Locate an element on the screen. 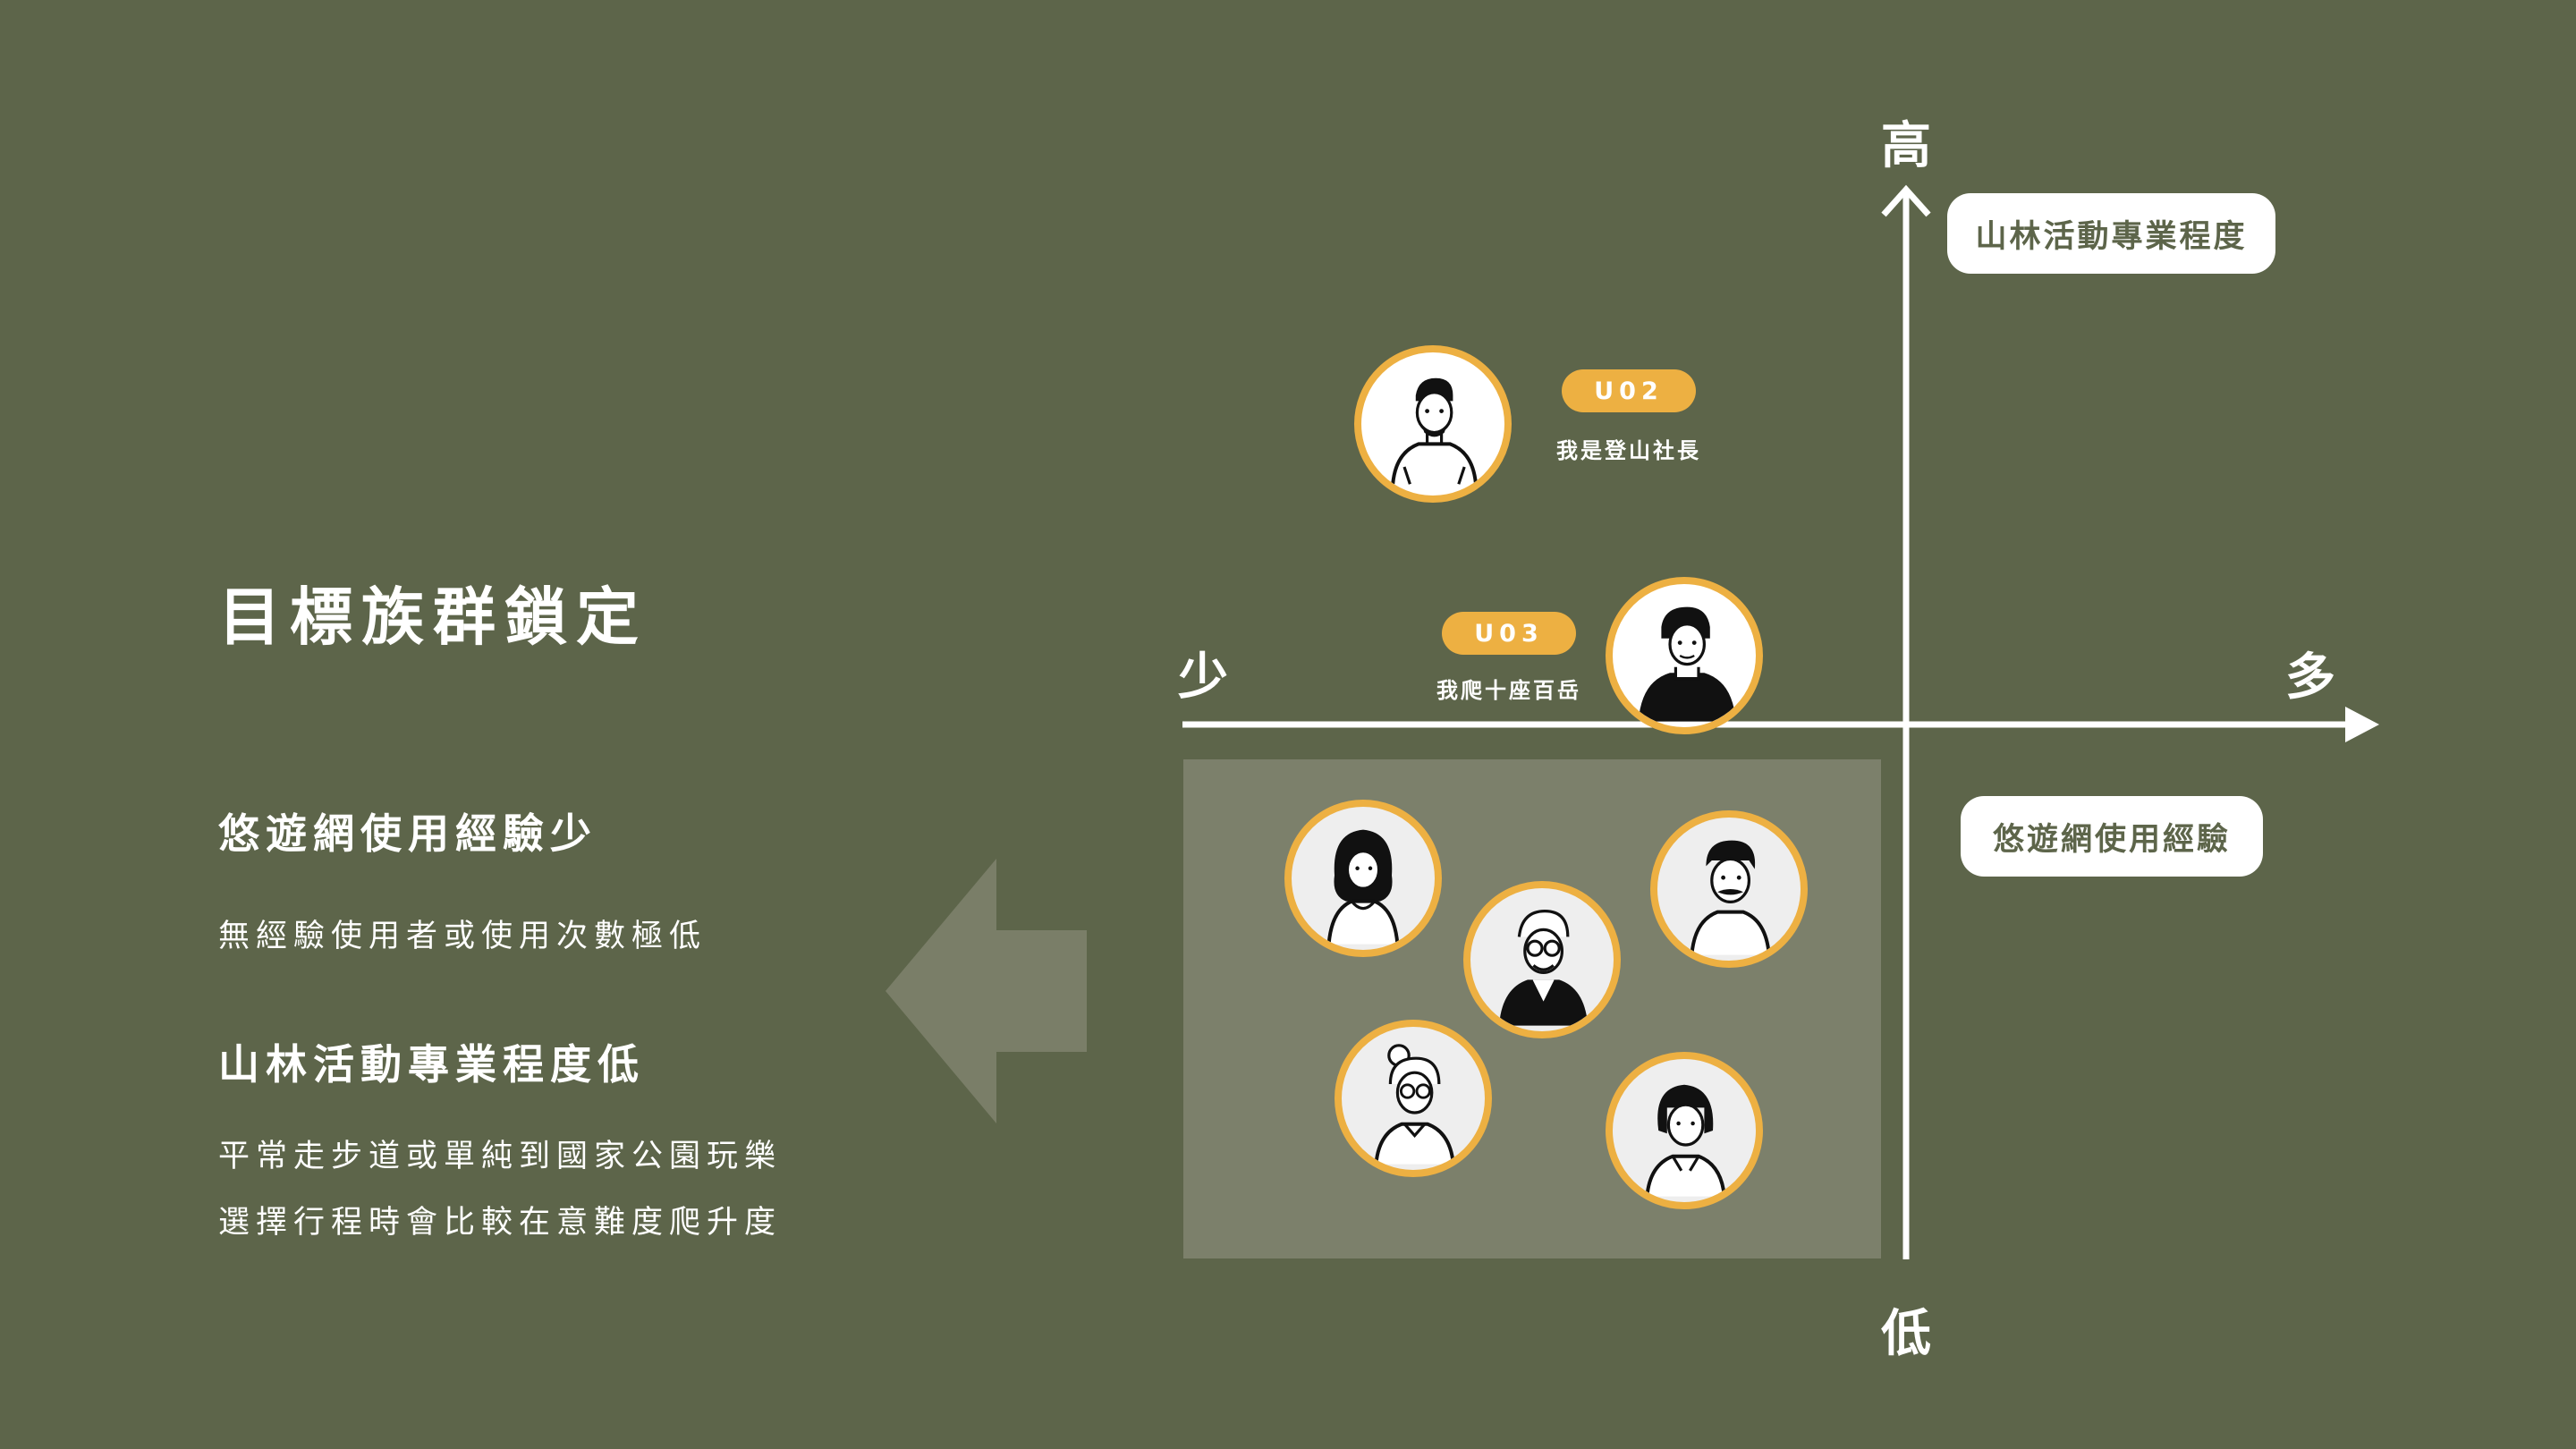  man-mustache-icon is located at coordinates (1730, 897).